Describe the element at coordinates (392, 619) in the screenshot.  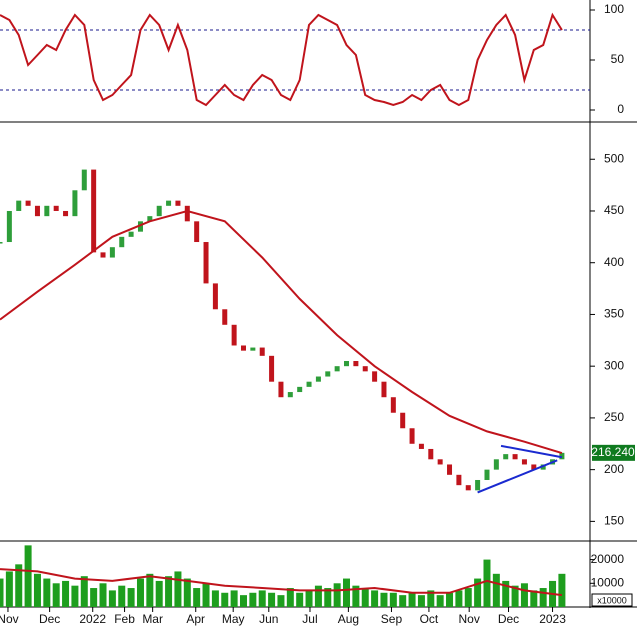
I see `x-tick-label: Sep` at that location.